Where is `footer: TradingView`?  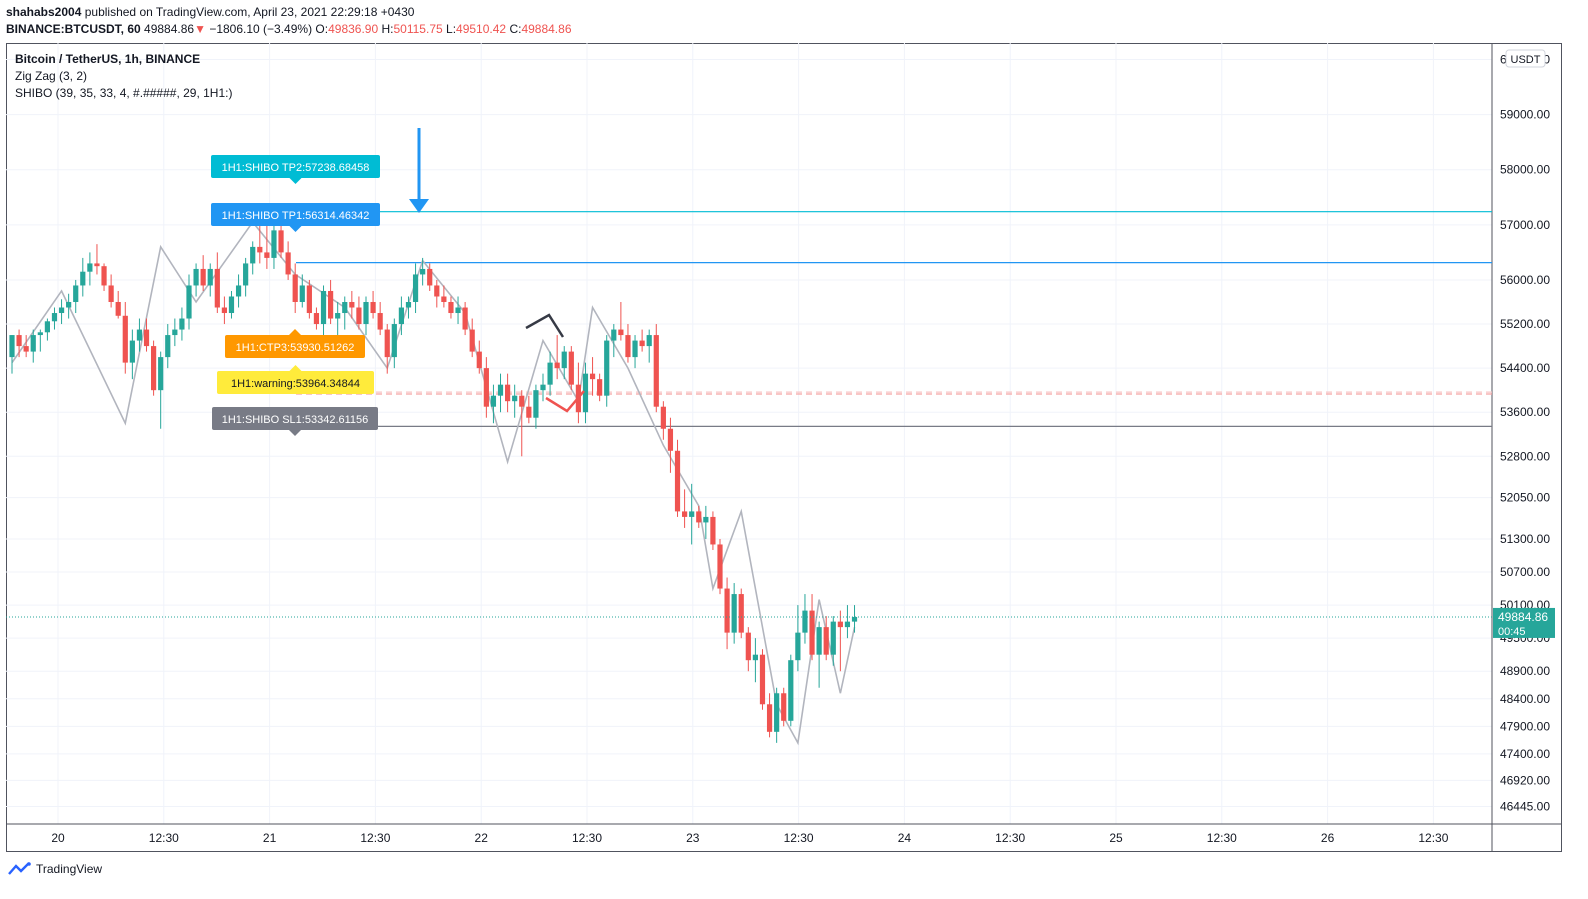
footer: TradingView is located at coordinates (55, 869).